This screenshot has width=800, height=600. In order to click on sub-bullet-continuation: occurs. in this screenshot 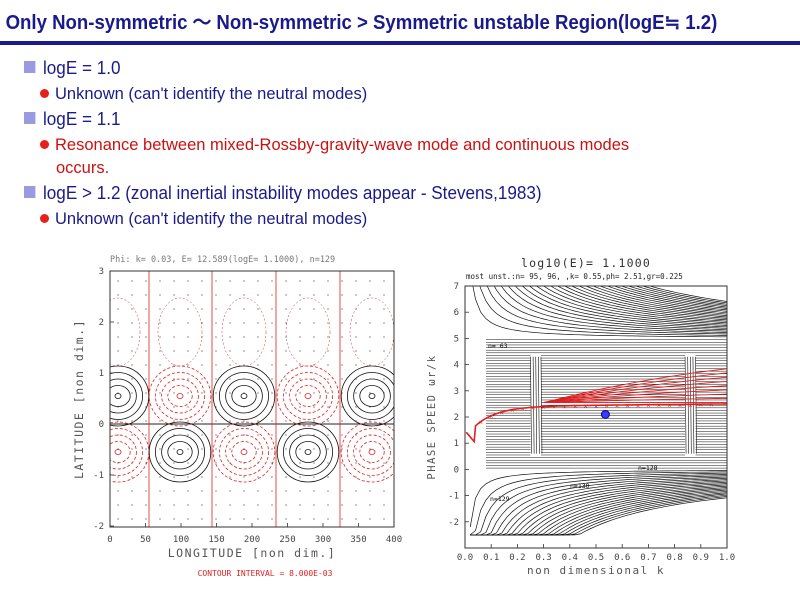, I will do `click(83, 168)`.